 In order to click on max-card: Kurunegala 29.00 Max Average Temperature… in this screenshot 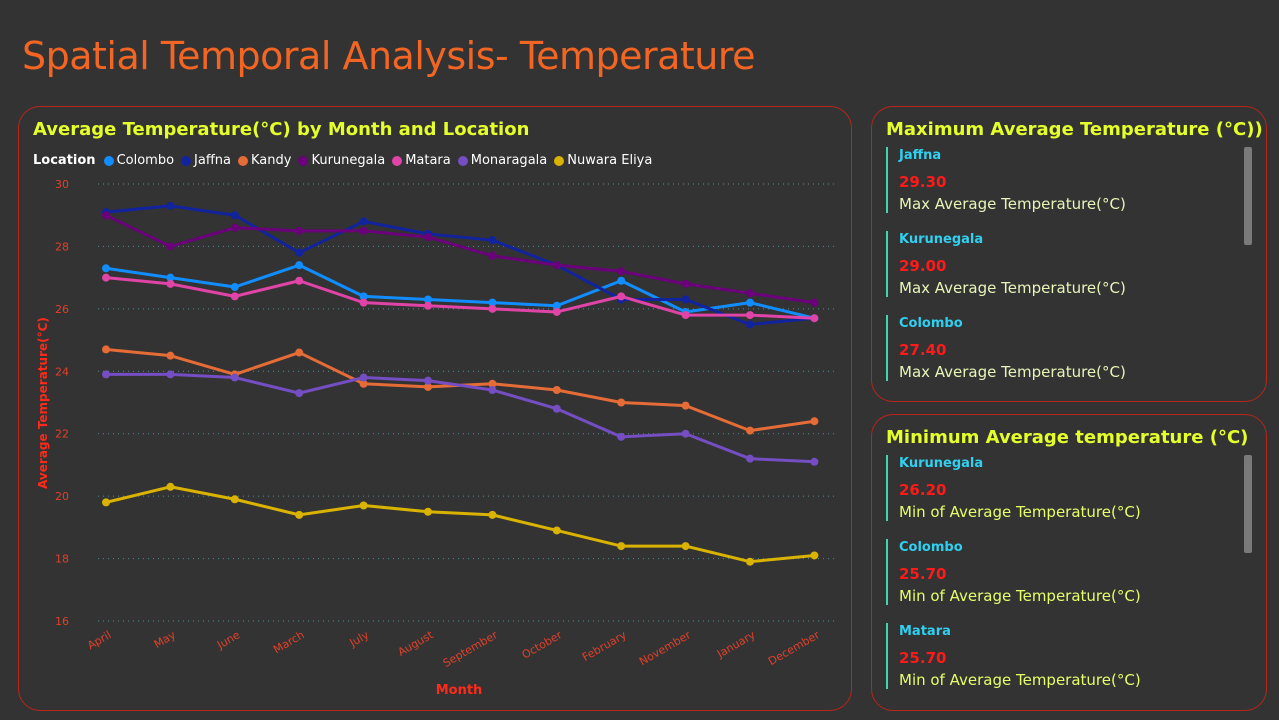, I will do `click(1061, 264)`.